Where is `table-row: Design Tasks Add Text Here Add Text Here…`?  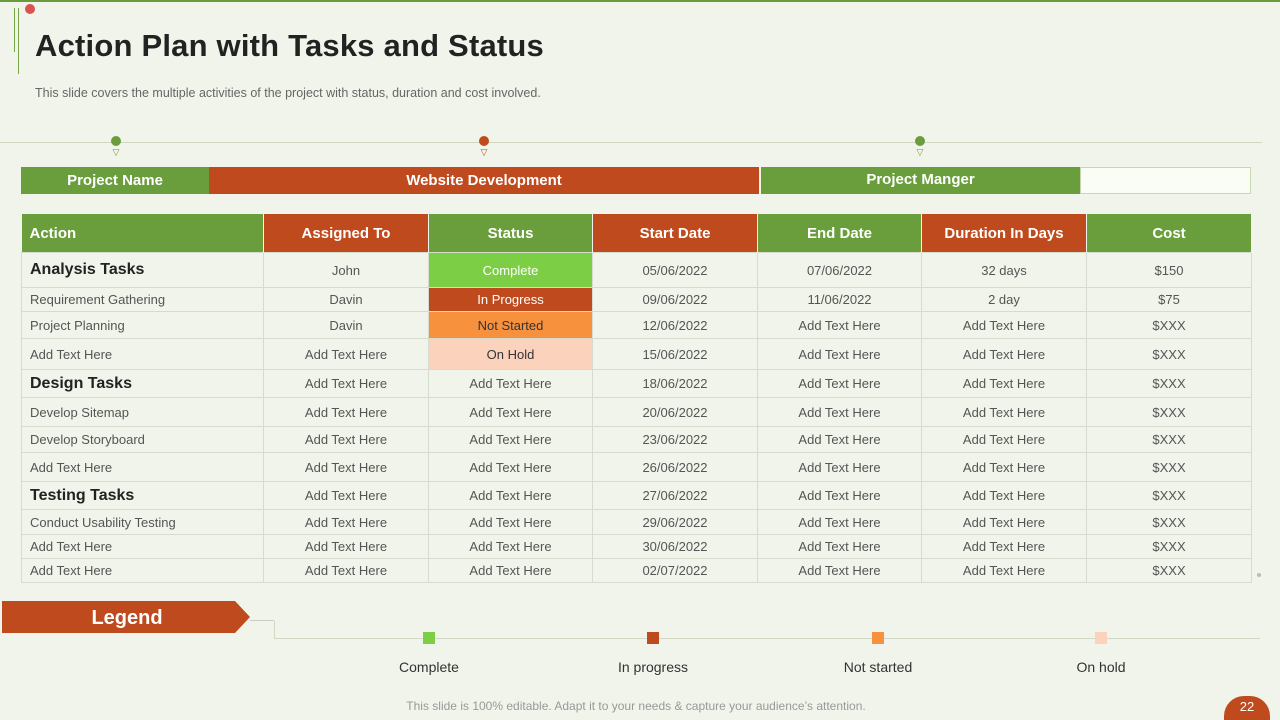 table-row: Design Tasks Add Text Here Add Text Here… is located at coordinates (636, 383).